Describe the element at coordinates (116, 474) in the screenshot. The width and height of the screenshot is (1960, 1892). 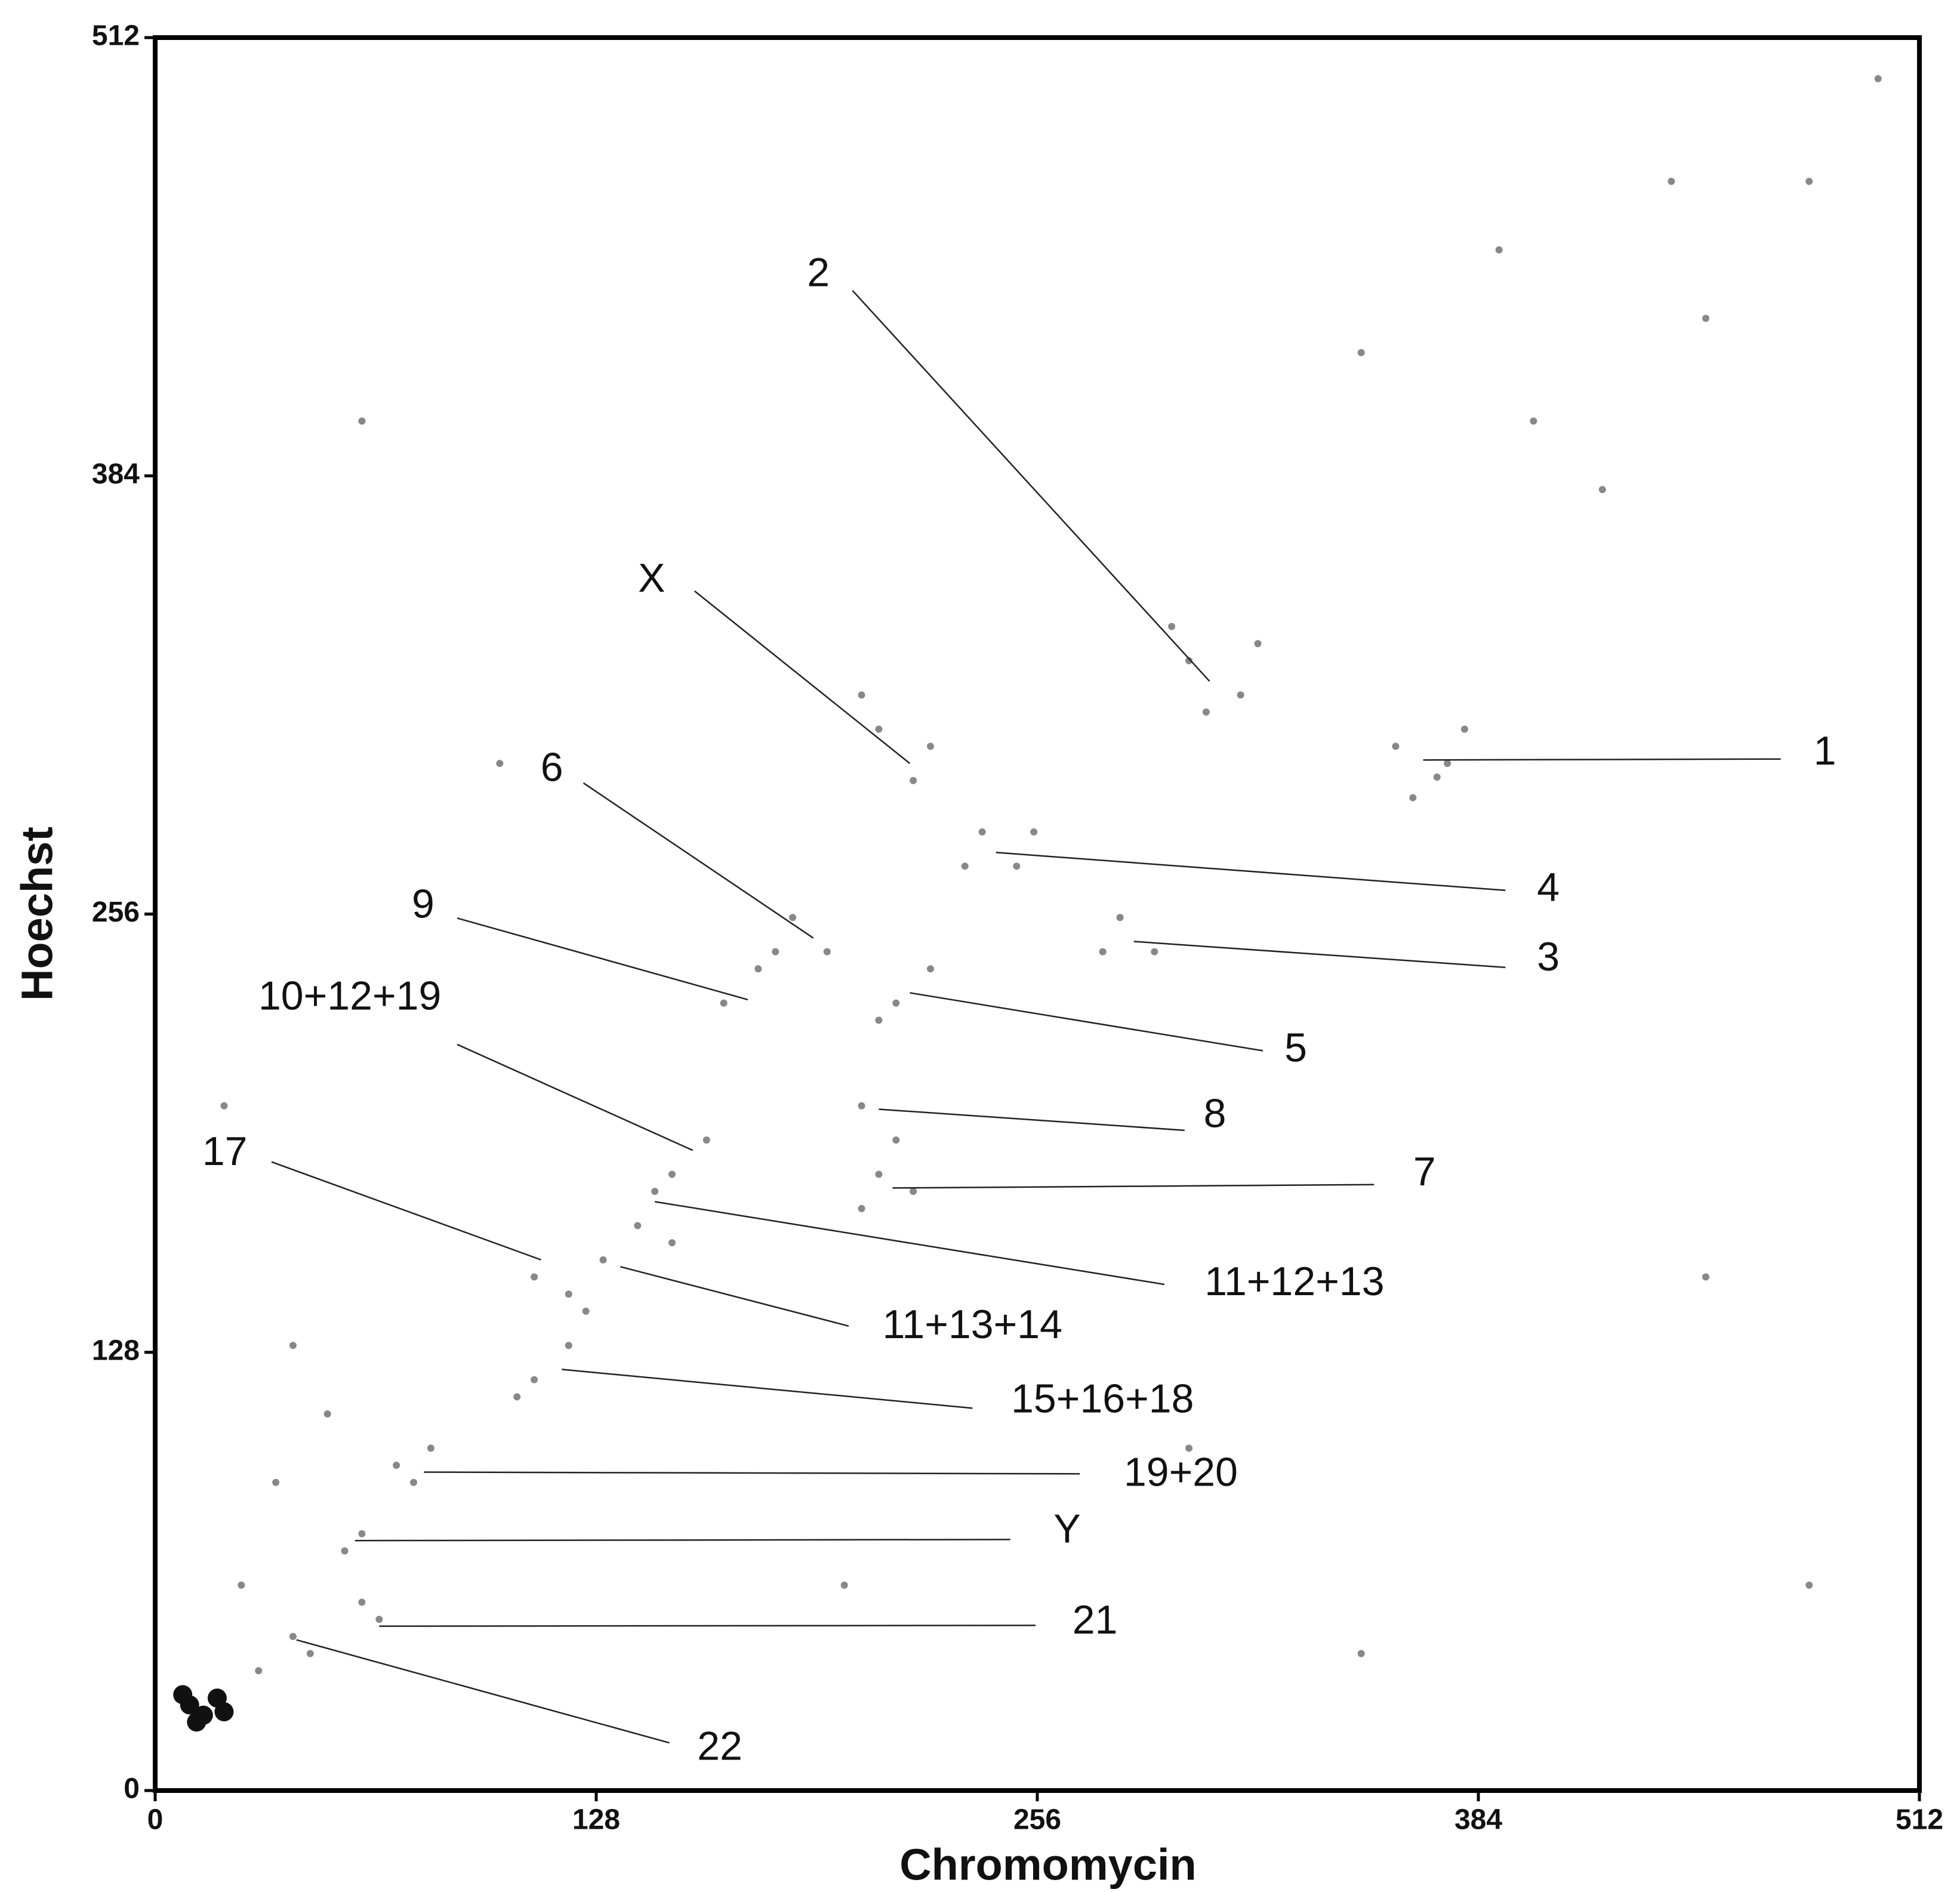
I see `y-tick-label: 384` at that location.